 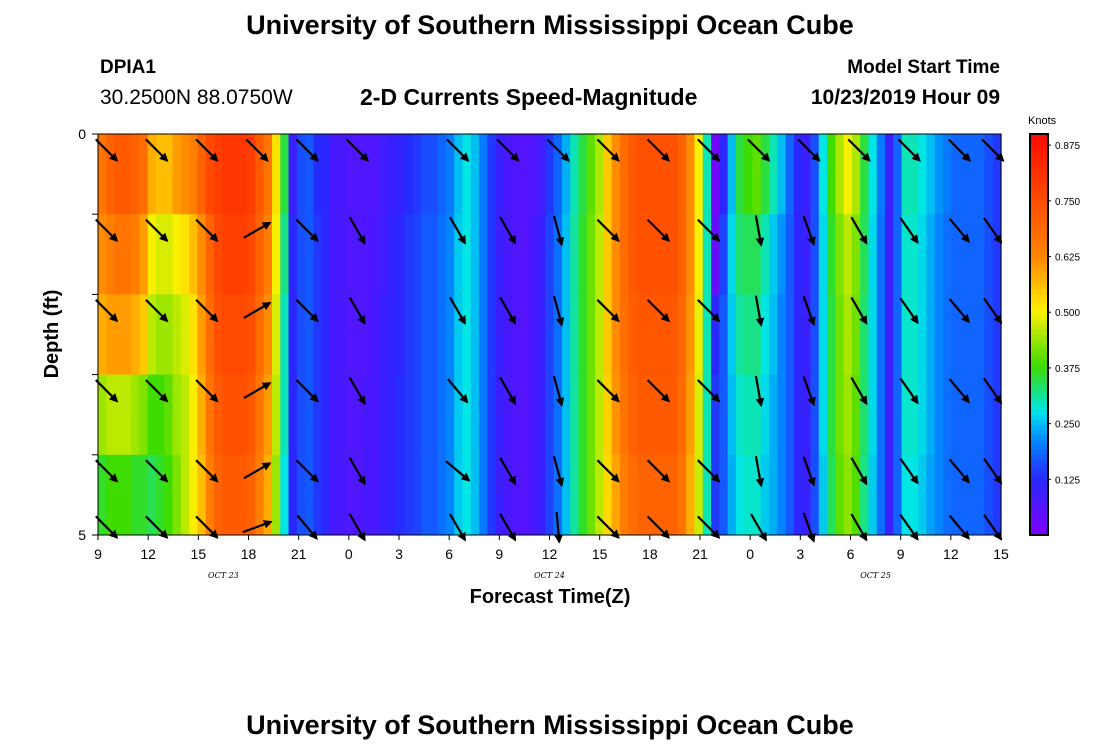 I want to click on x-tick-label: 15, so click(x=199, y=554).